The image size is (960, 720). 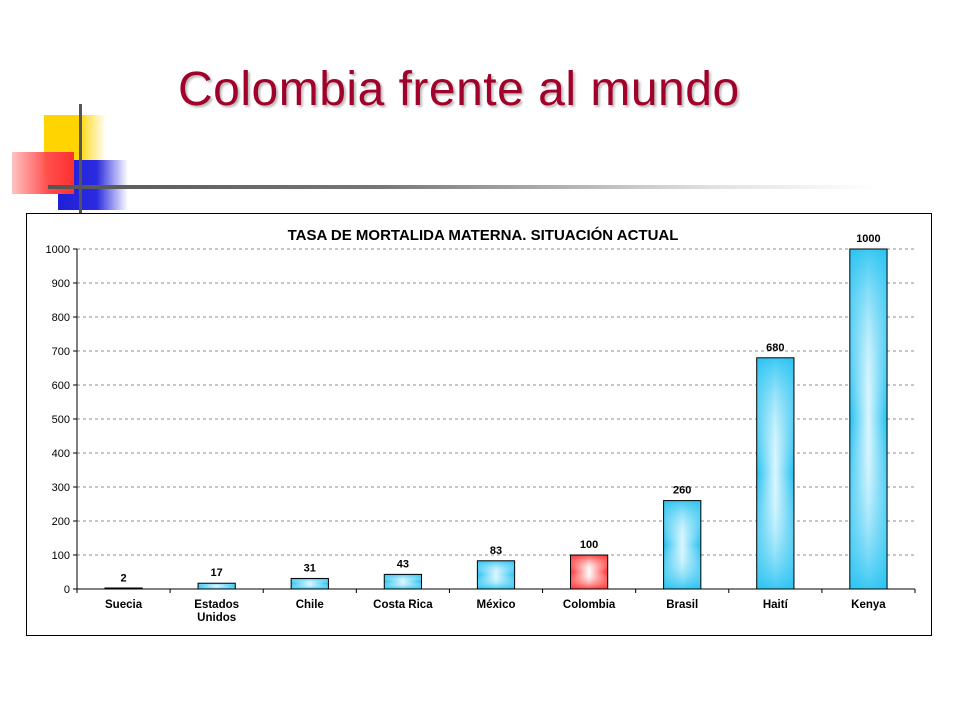 I want to click on data-label: 100, so click(x=589, y=545).